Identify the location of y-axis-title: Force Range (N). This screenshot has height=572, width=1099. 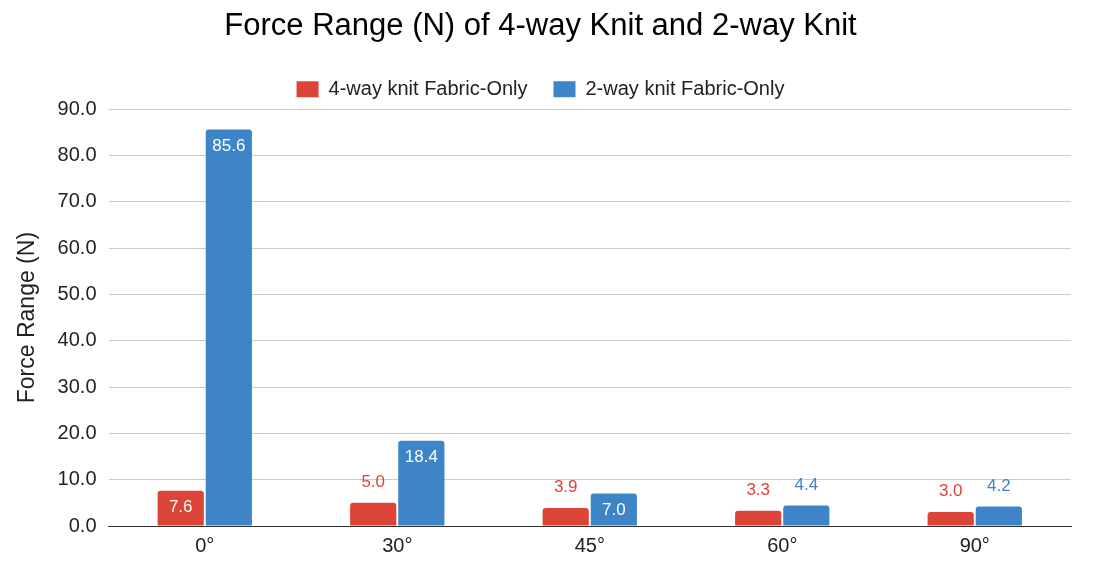
(26, 317).